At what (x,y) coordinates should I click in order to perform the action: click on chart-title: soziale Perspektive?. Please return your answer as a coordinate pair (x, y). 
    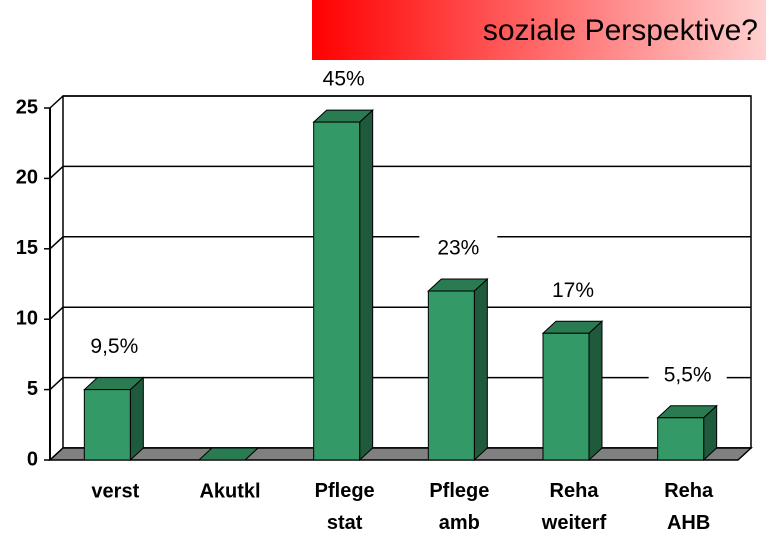
    Looking at the image, I should click on (620, 30).